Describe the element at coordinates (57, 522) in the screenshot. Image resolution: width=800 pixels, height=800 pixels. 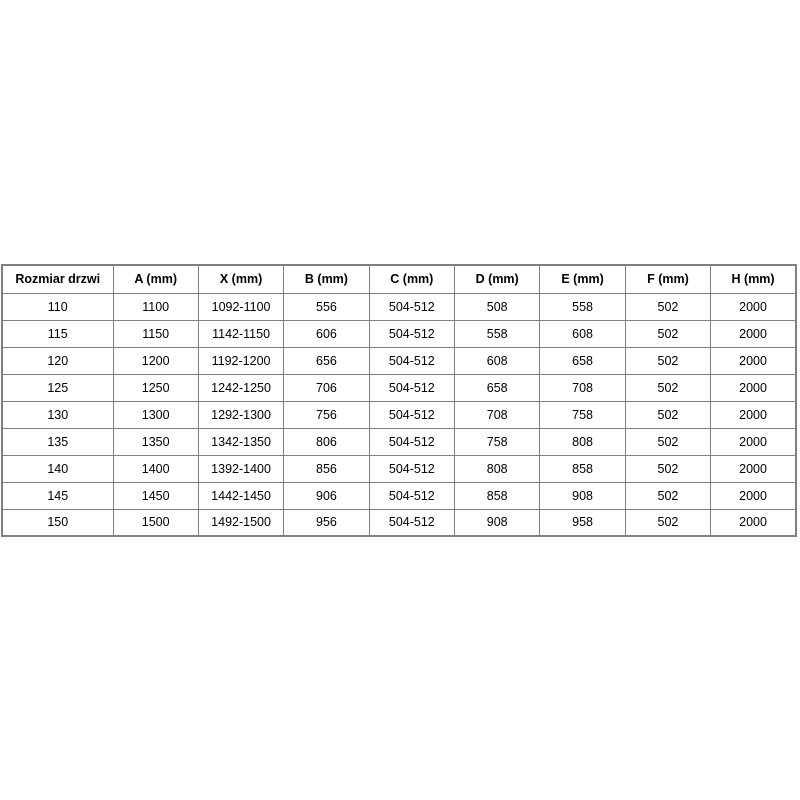
I see `table-cell: 150` at that location.